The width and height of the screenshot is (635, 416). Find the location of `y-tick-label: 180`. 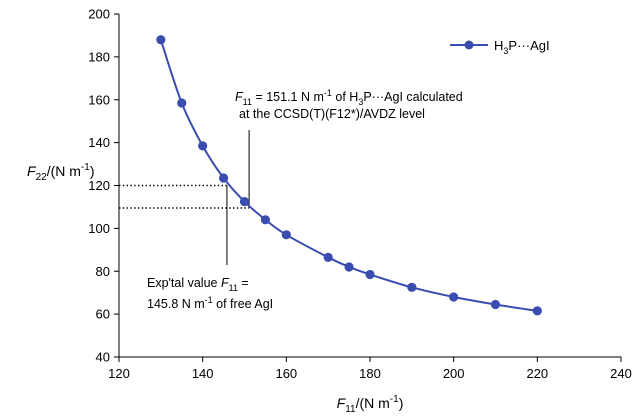

y-tick-label: 180 is located at coordinates (99, 56).